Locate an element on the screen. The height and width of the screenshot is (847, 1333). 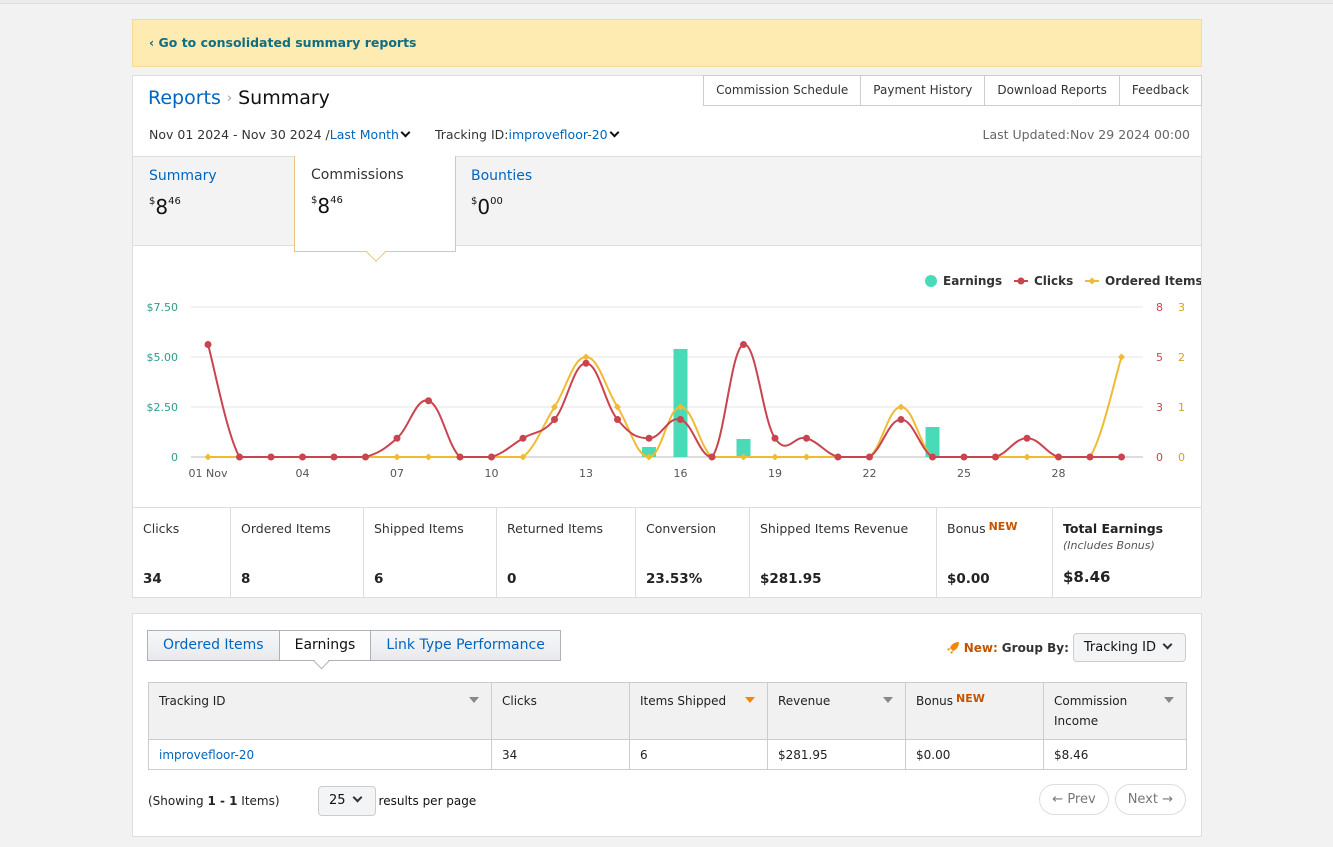
stat-value: 34 is located at coordinates (152, 579).